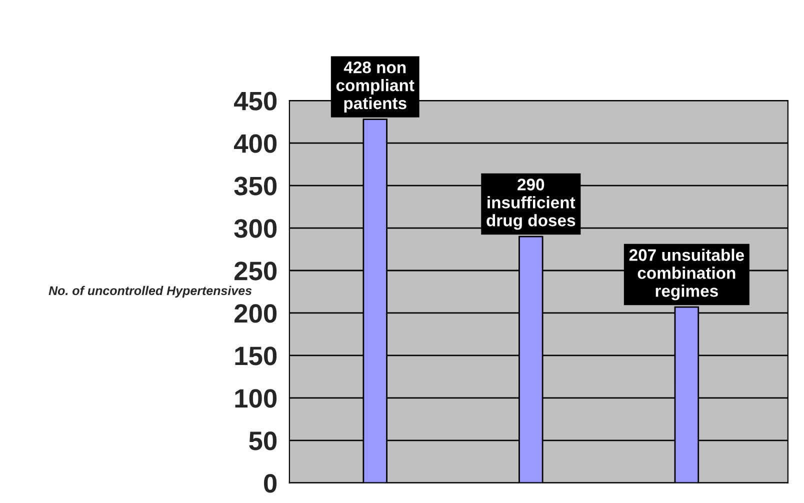 This screenshot has width=804, height=503. Describe the element at coordinates (256, 356) in the screenshot. I see `y-tick-label: 150` at that location.